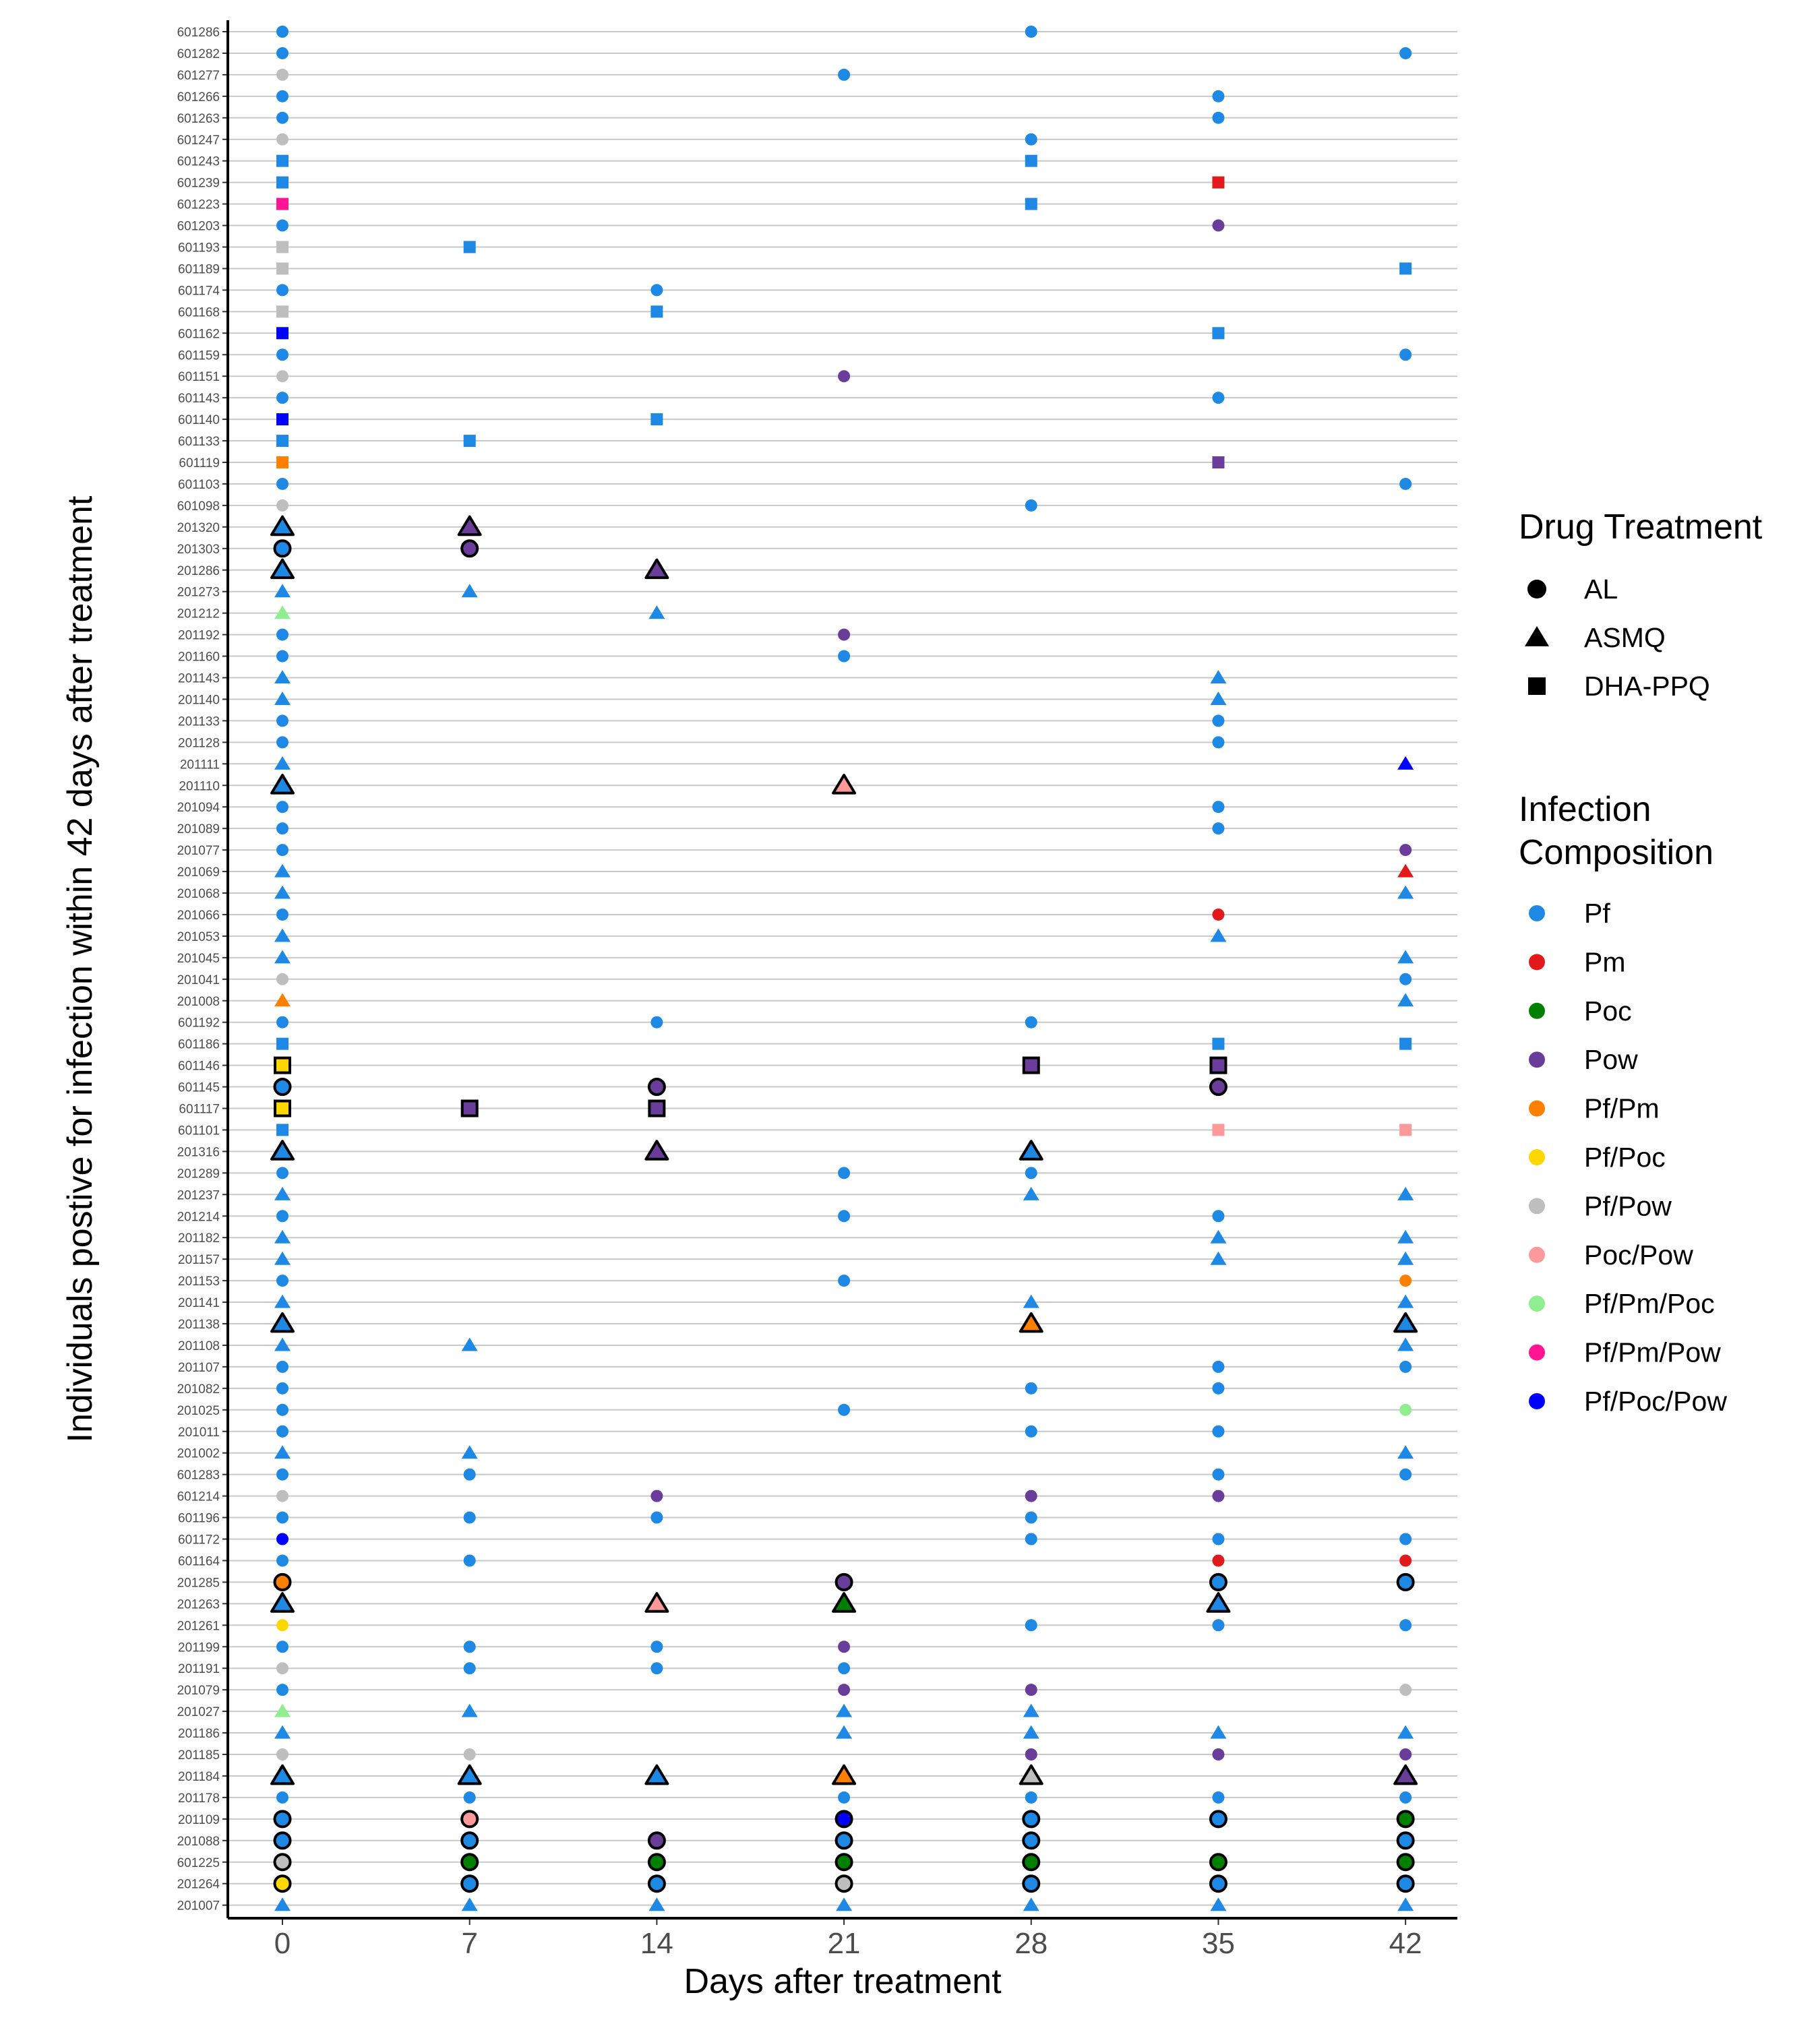 This screenshot has height=2022, width=1820. I want to click on y-tick-label: 201045, so click(199, 959).